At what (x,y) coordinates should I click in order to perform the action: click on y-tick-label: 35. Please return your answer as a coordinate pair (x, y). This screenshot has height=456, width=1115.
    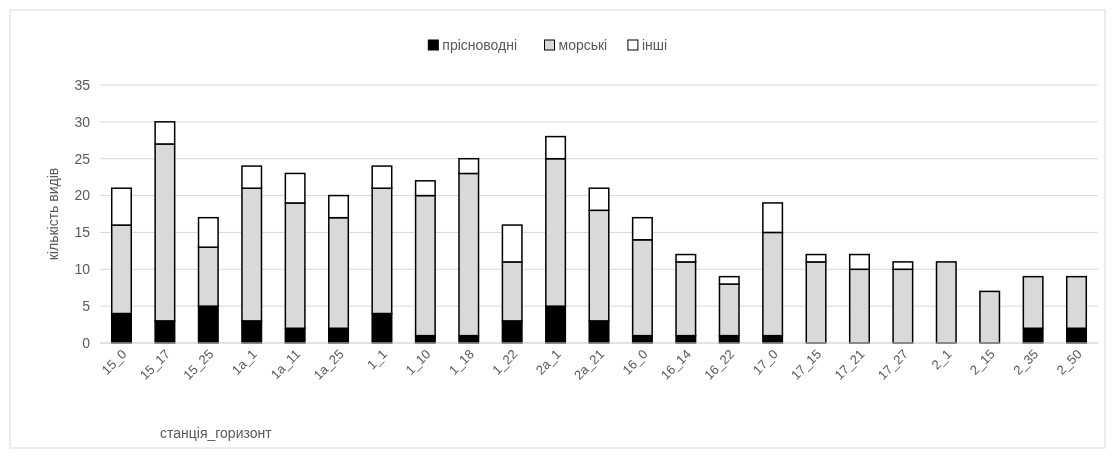
    Looking at the image, I should click on (82, 84).